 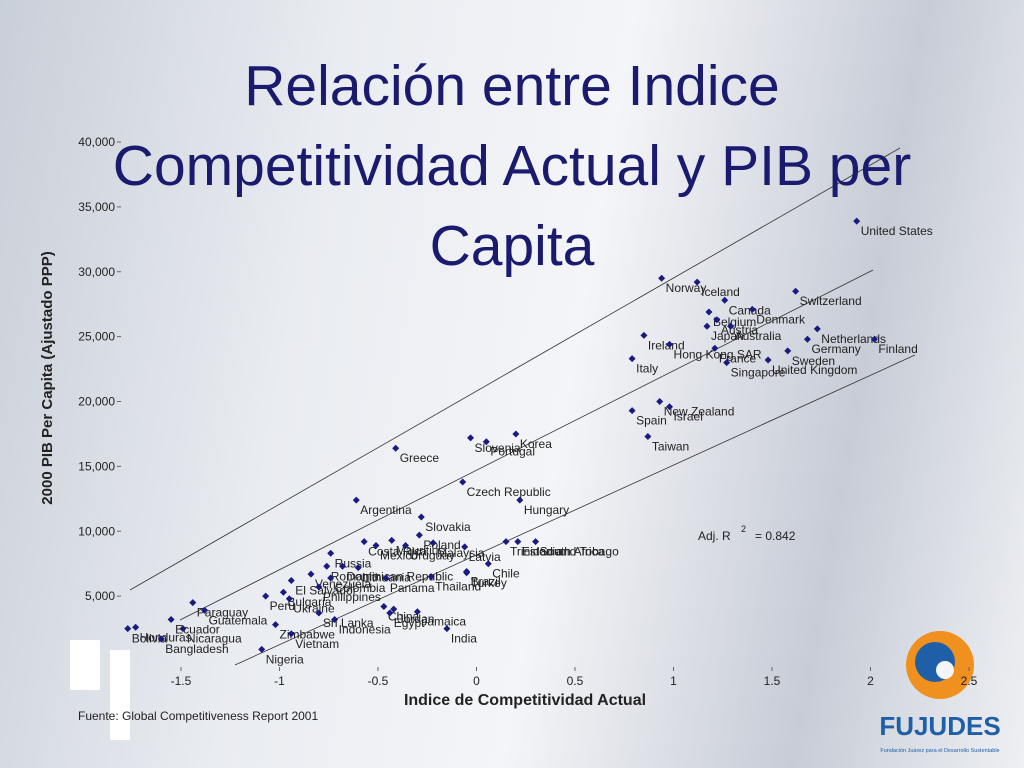 I want to click on point-label: Bulgaria, so click(x=309, y=602).